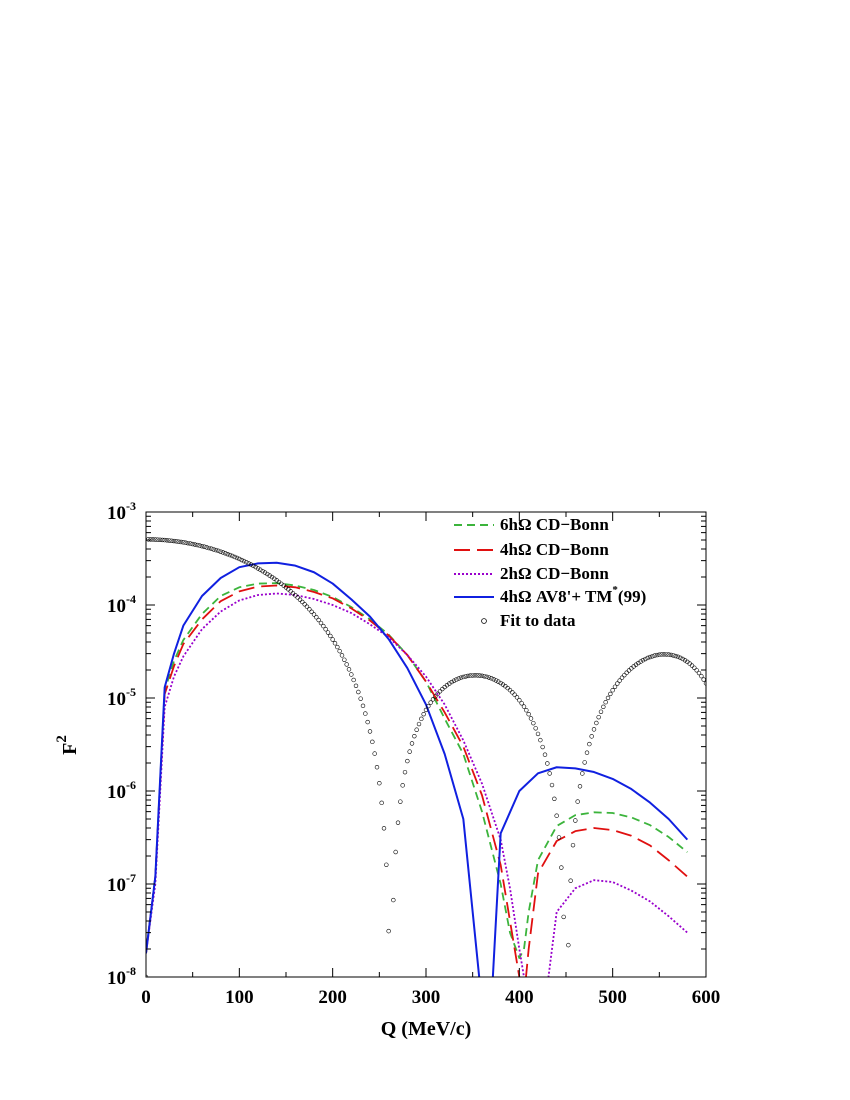 This screenshot has height=1100, width=850. Describe the element at coordinates (146, 997) in the screenshot. I see `x-tick-label: 0` at that location.